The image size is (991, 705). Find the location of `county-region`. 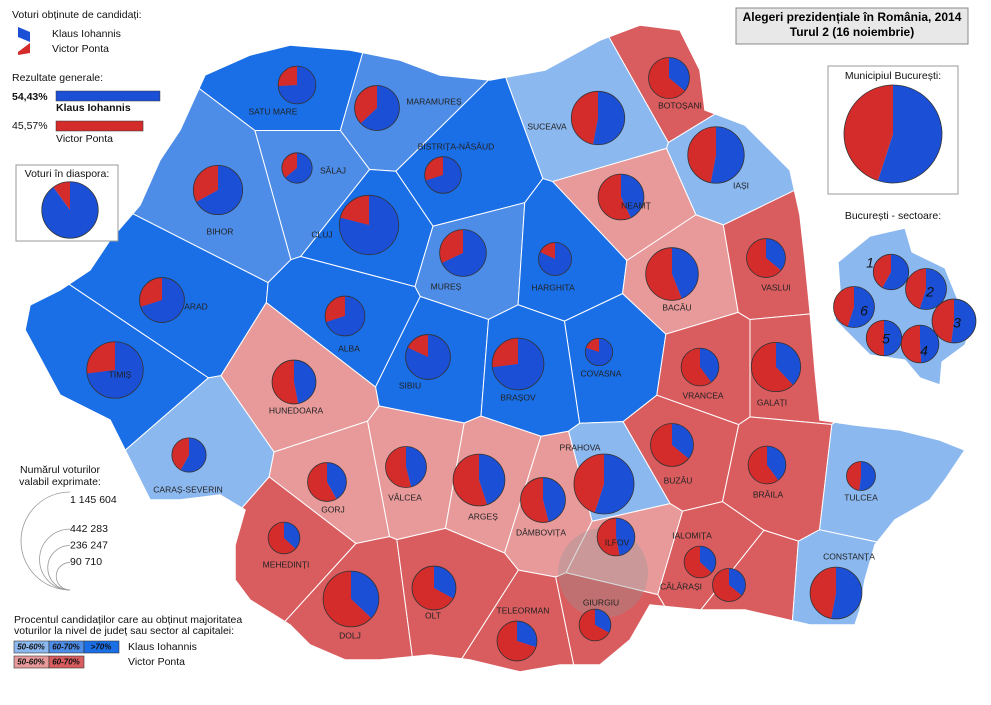

county-region is located at coordinates (889, 615).